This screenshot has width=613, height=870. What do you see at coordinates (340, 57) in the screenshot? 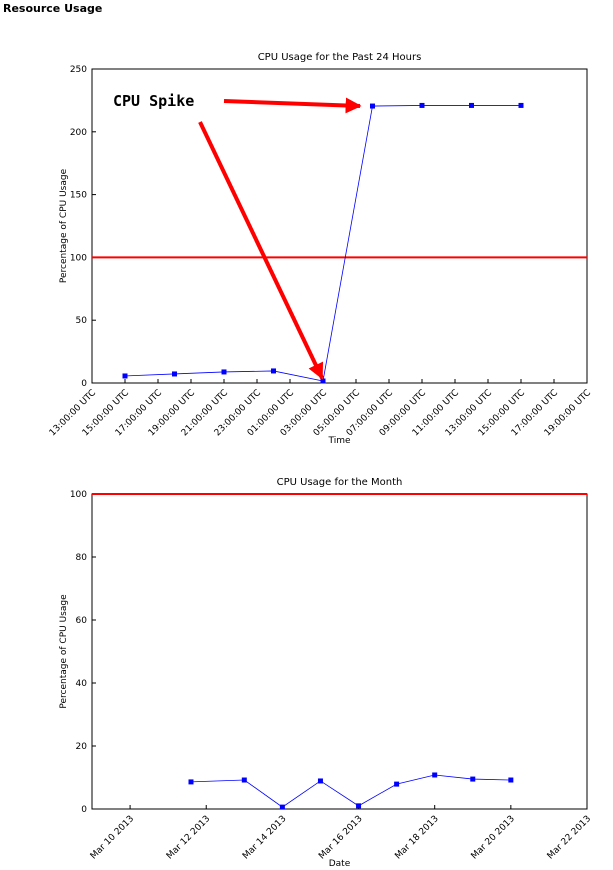
I see `chart-title: CPU Usage for the Past 24 Hours` at bounding box center [340, 57].